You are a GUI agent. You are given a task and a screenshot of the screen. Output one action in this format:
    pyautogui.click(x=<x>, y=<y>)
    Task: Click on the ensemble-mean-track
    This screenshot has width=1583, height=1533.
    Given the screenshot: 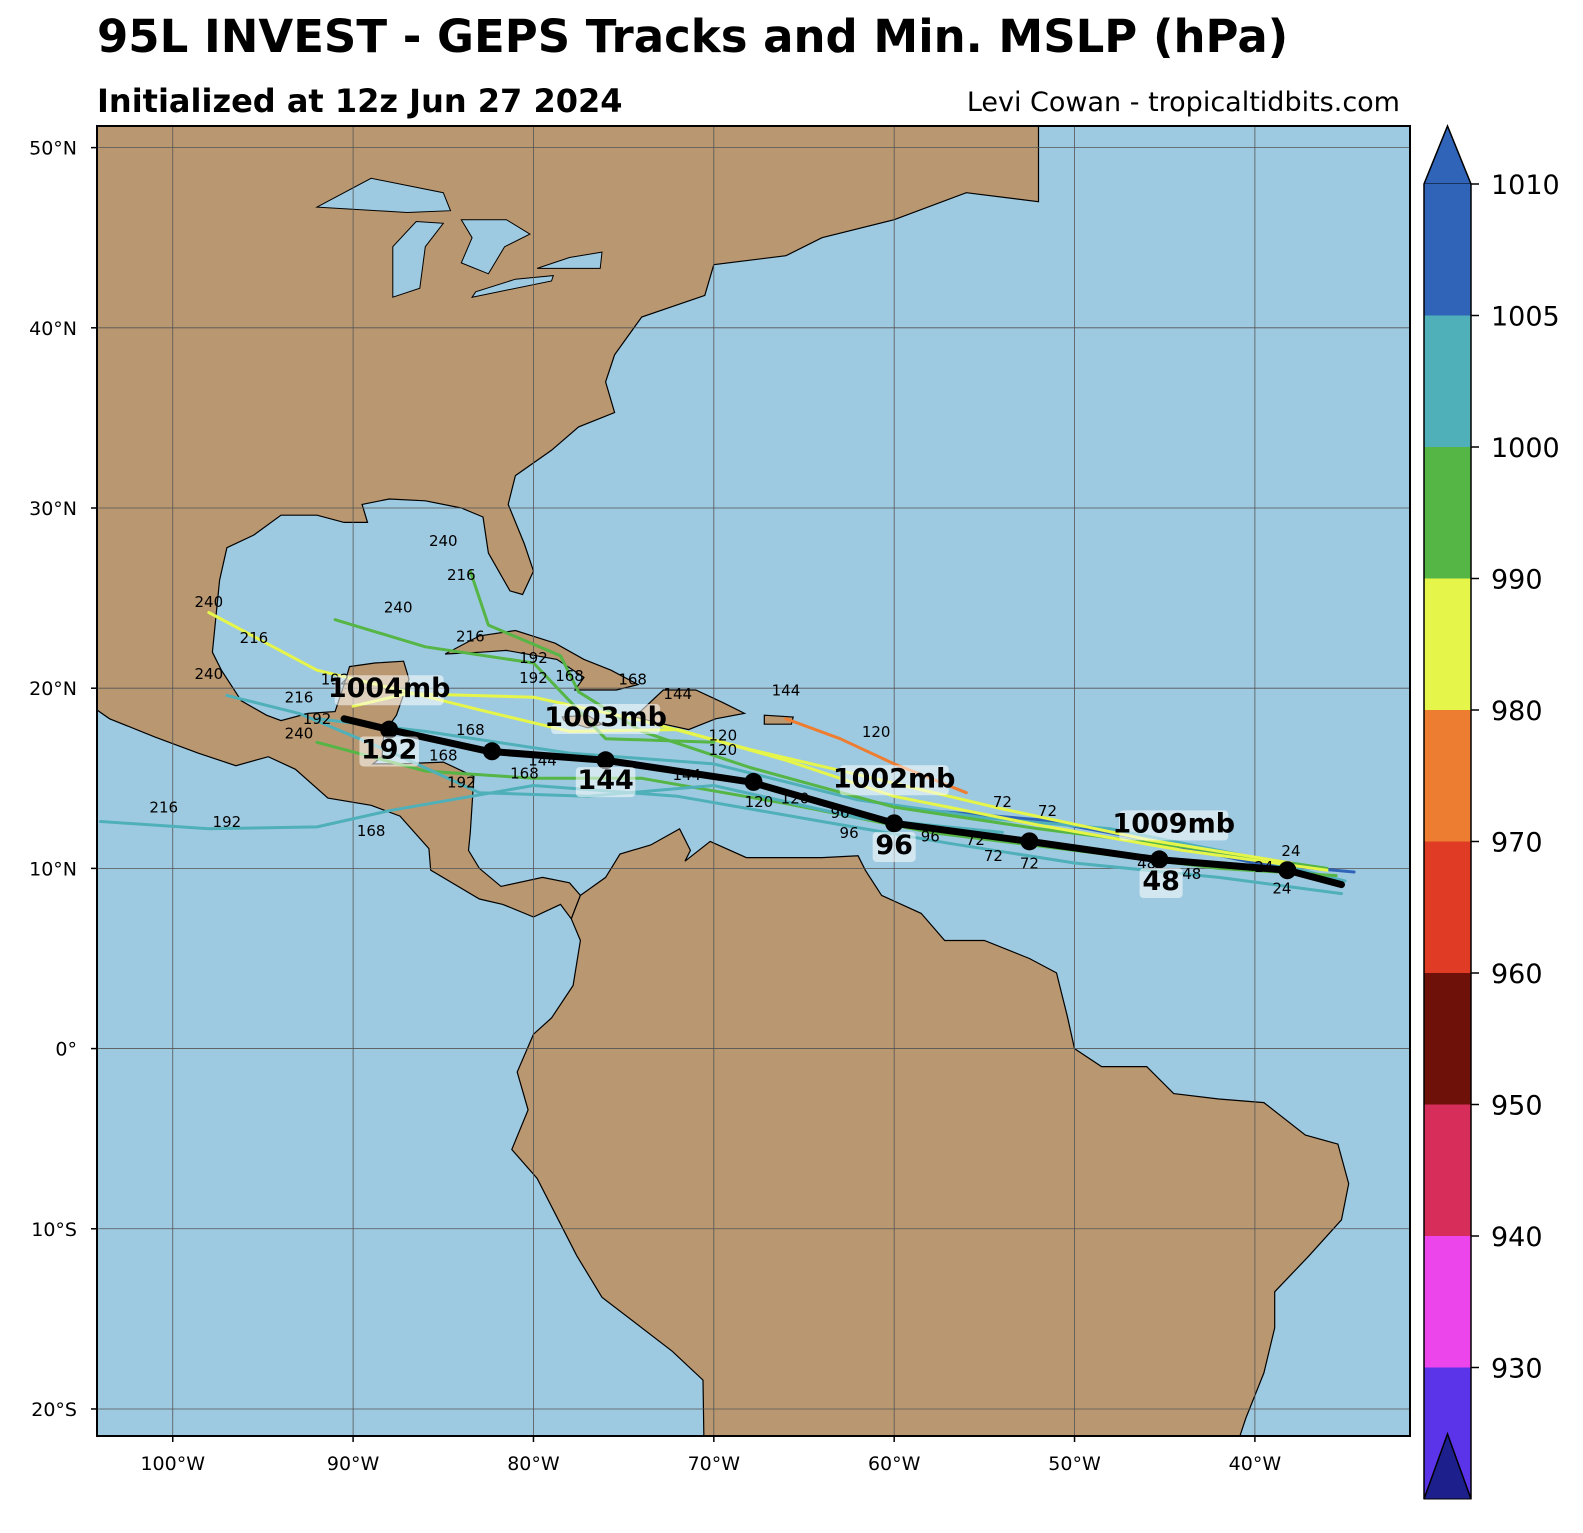 What is the action you would take?
    pyautogui.click(x=842, y=802)
    